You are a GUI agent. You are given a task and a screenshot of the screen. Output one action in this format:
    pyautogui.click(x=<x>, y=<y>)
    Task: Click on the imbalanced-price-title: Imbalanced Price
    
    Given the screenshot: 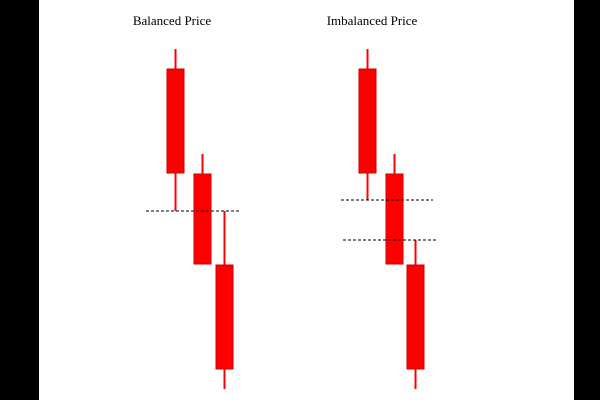 What is the action you would take?
    pyautogui.click(x=372, y=20)
    